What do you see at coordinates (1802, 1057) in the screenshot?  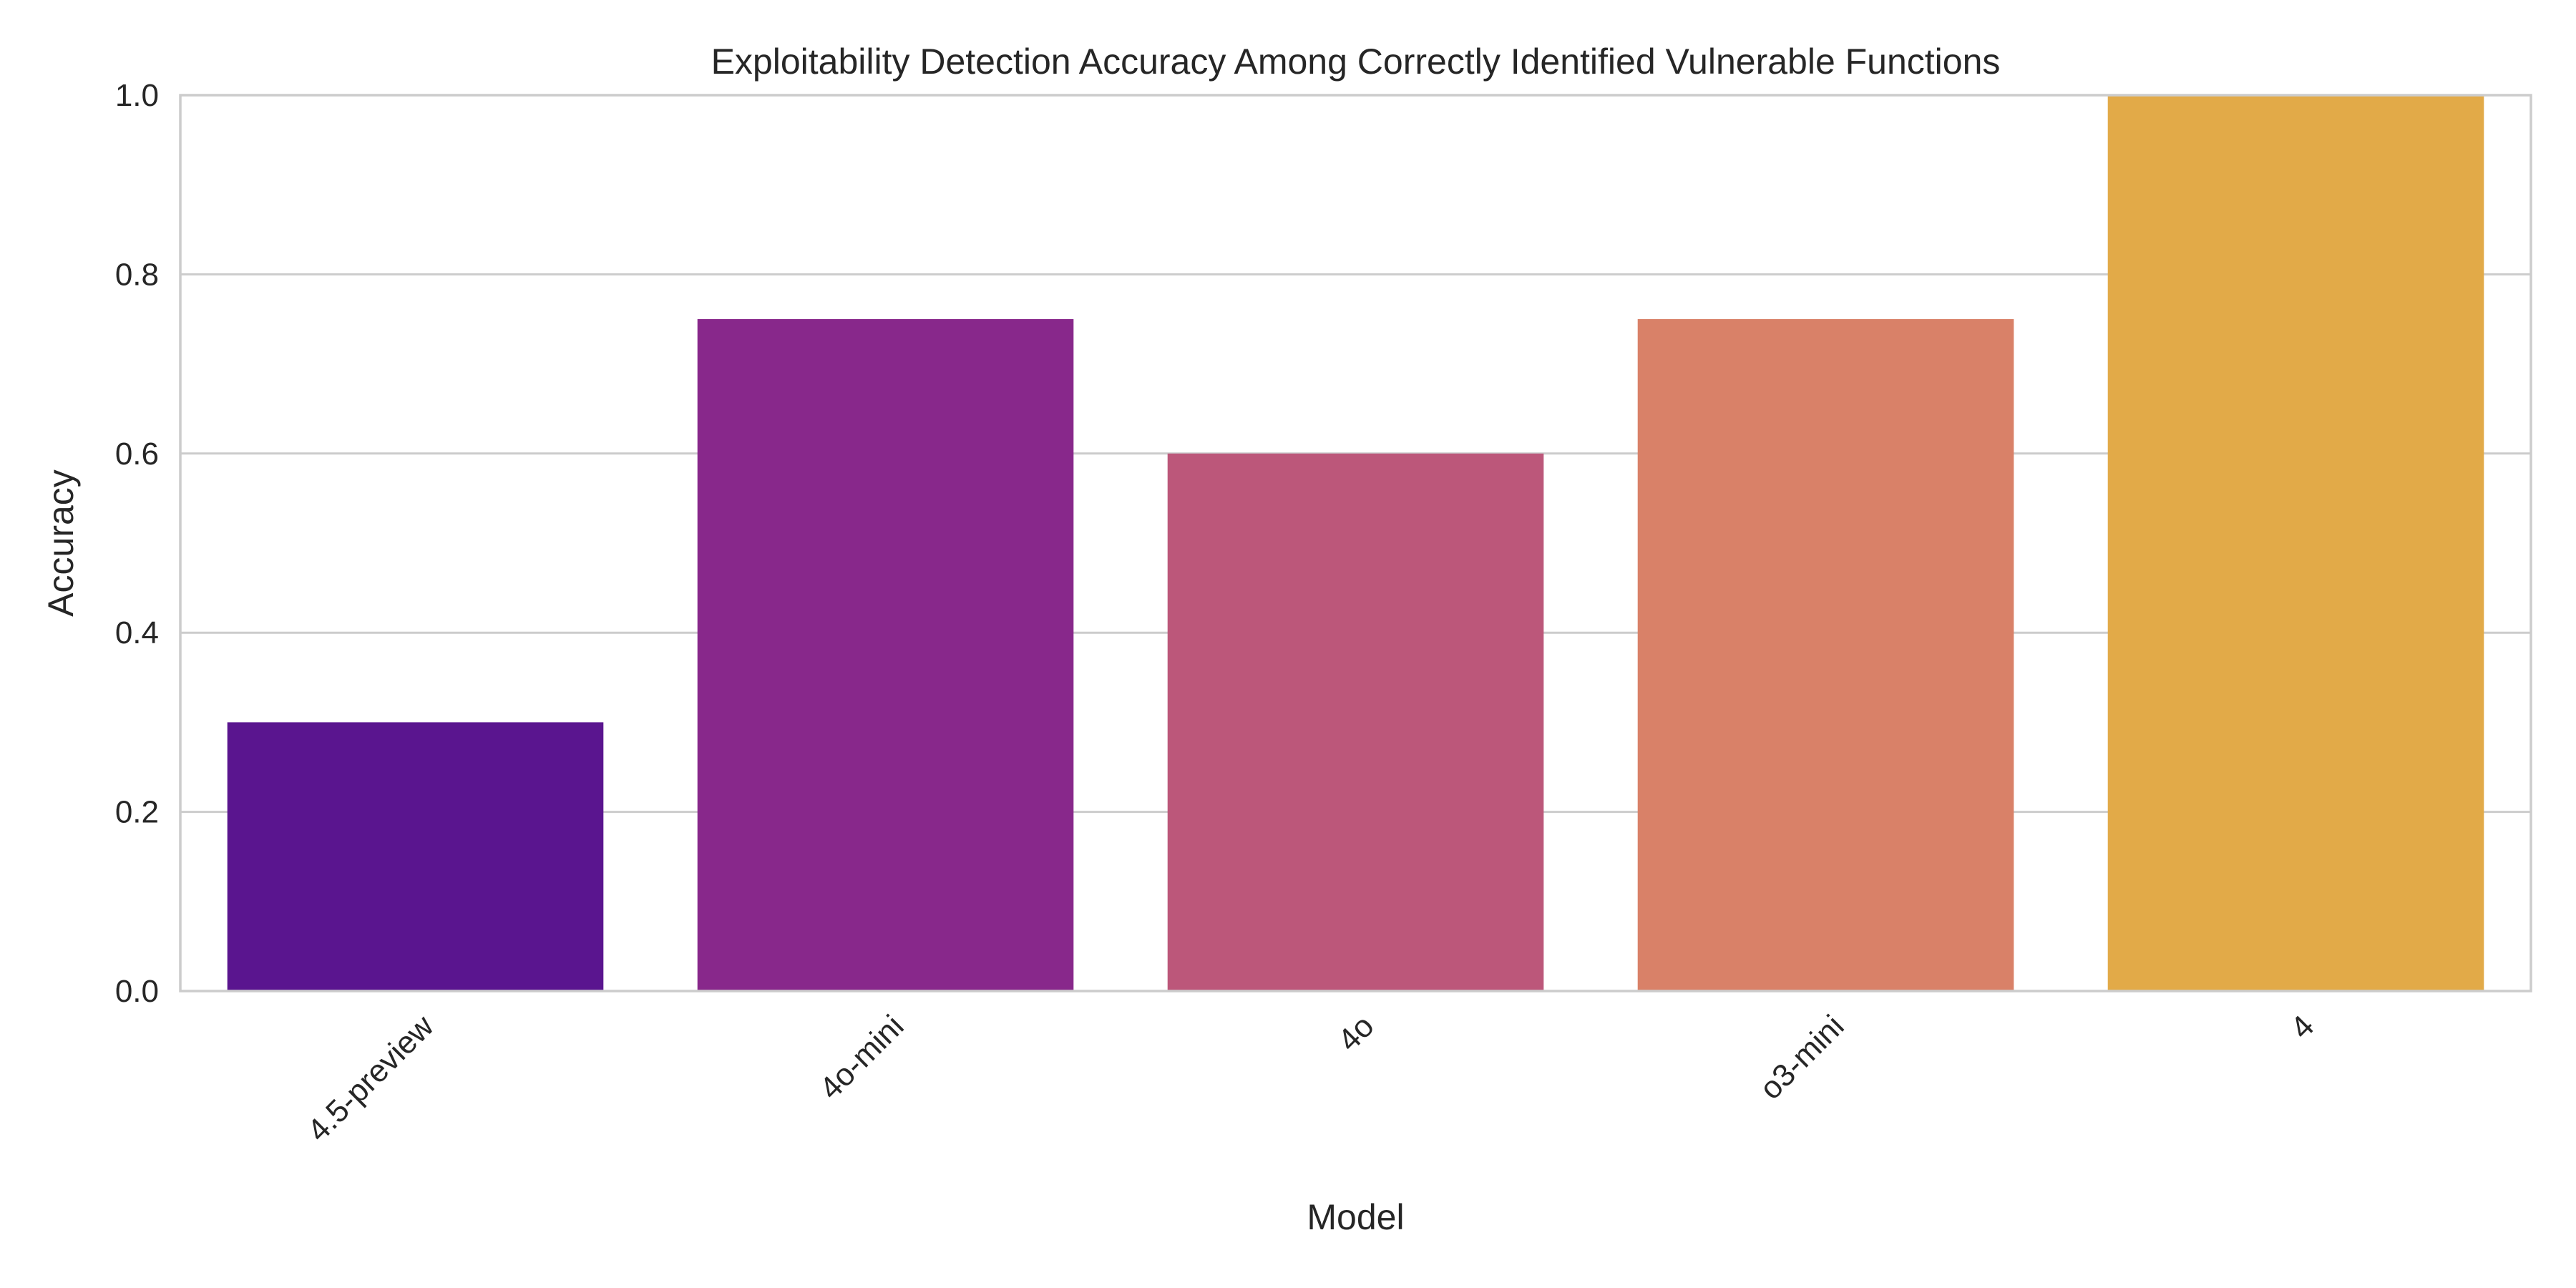 I see `x-tick-label: o3-mini` at bounding box center [1802, 1057].